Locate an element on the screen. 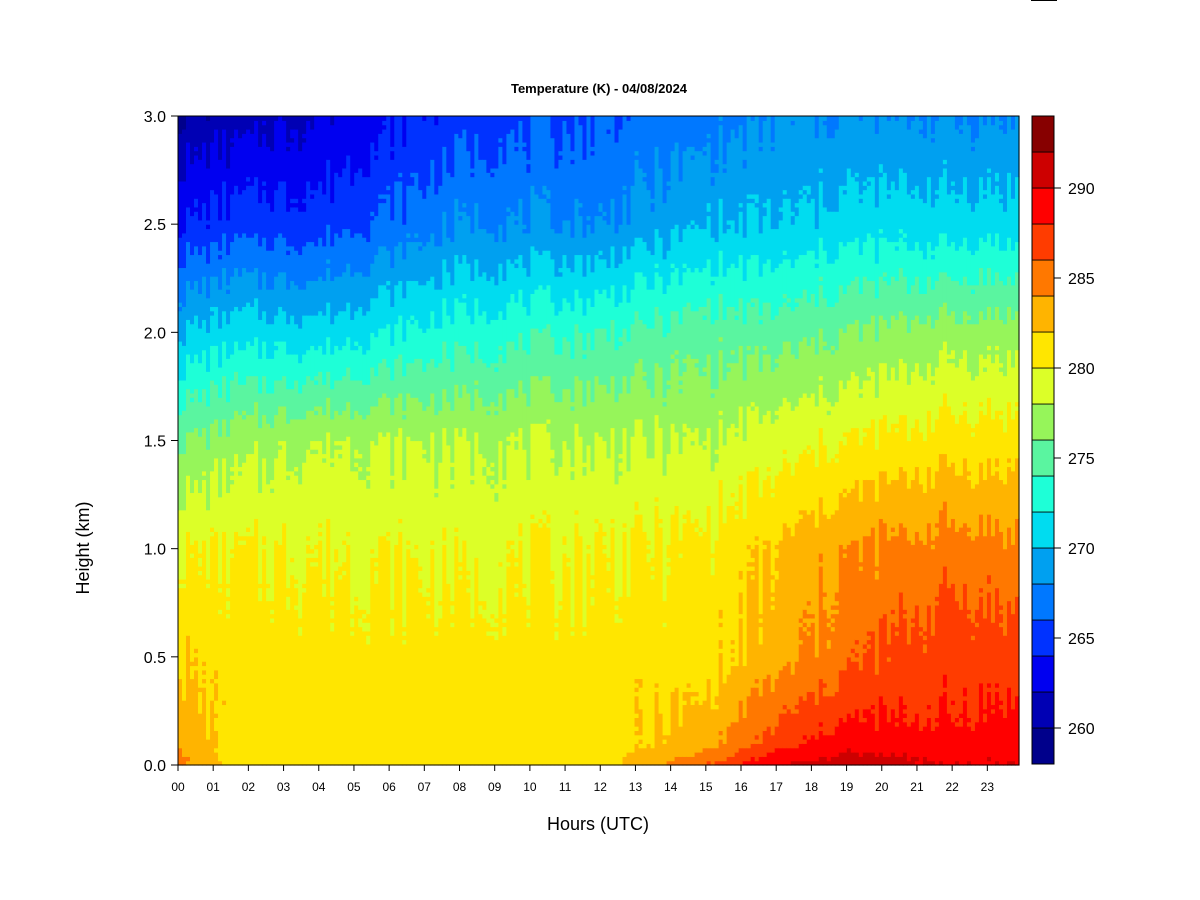  y-tick-label: 0.0 is located at coordinates (155, 766).